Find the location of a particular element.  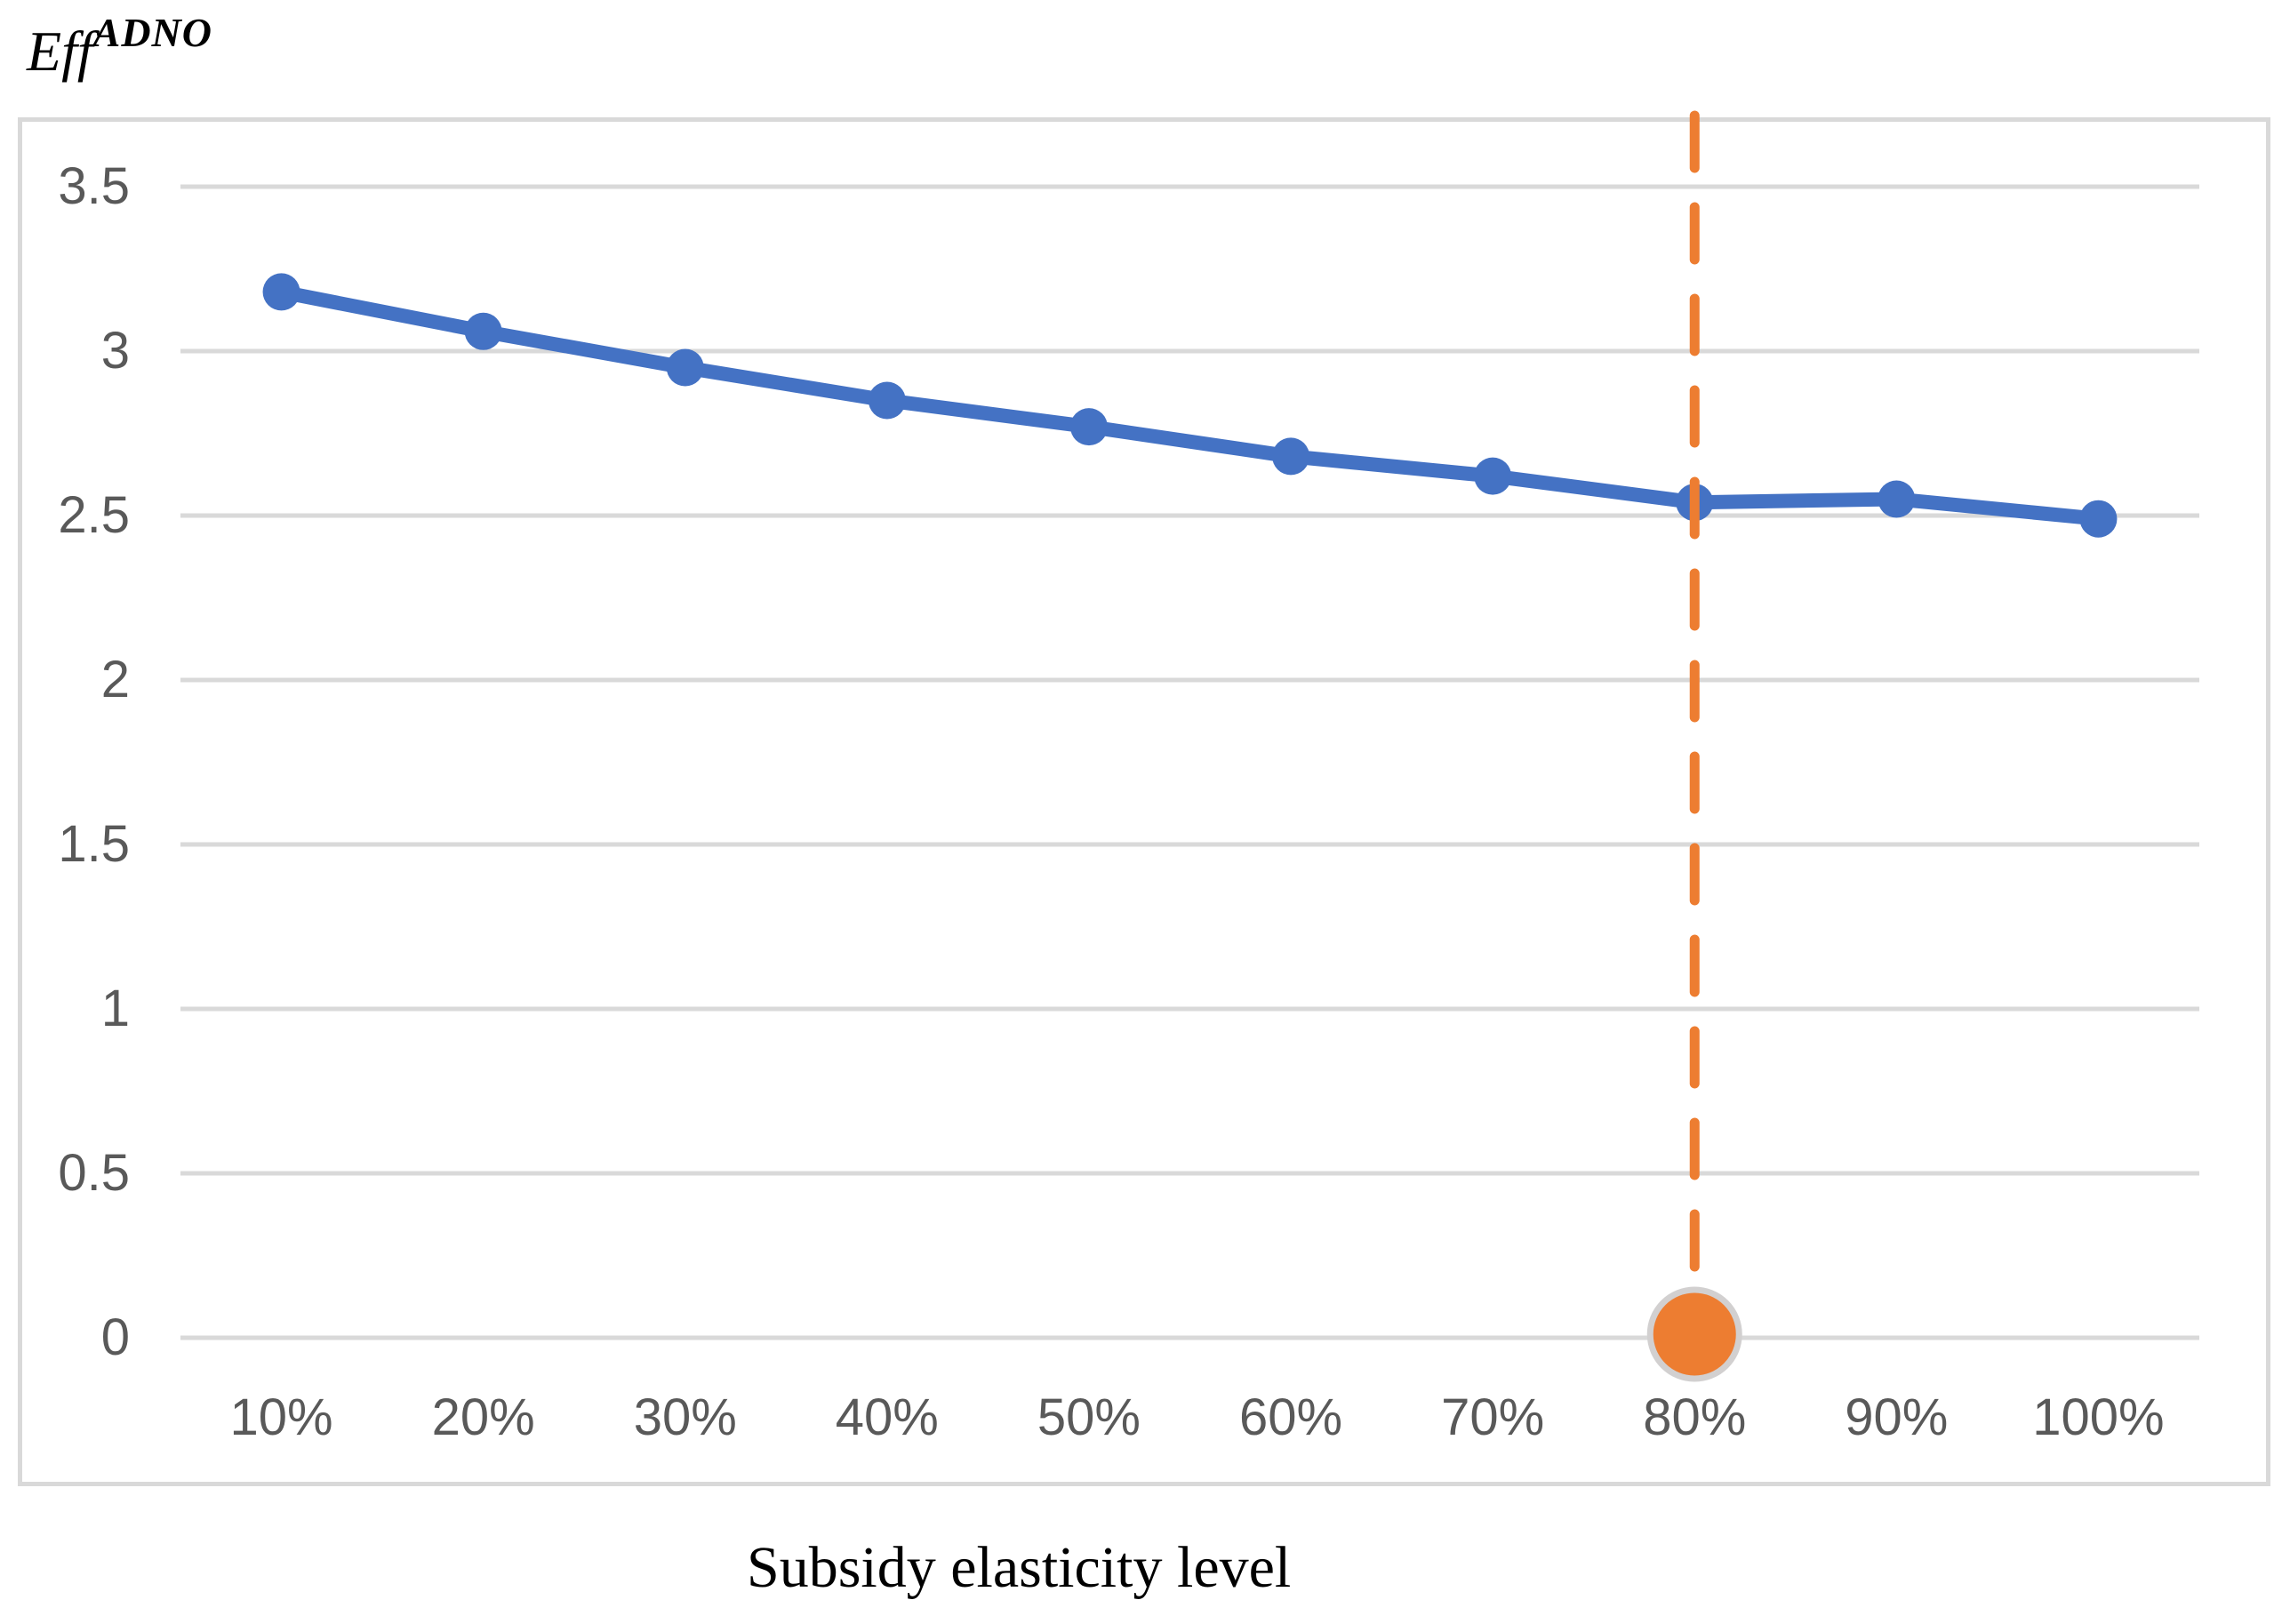

x-tick-label: 90% is located at coordinates (1897, 1417).